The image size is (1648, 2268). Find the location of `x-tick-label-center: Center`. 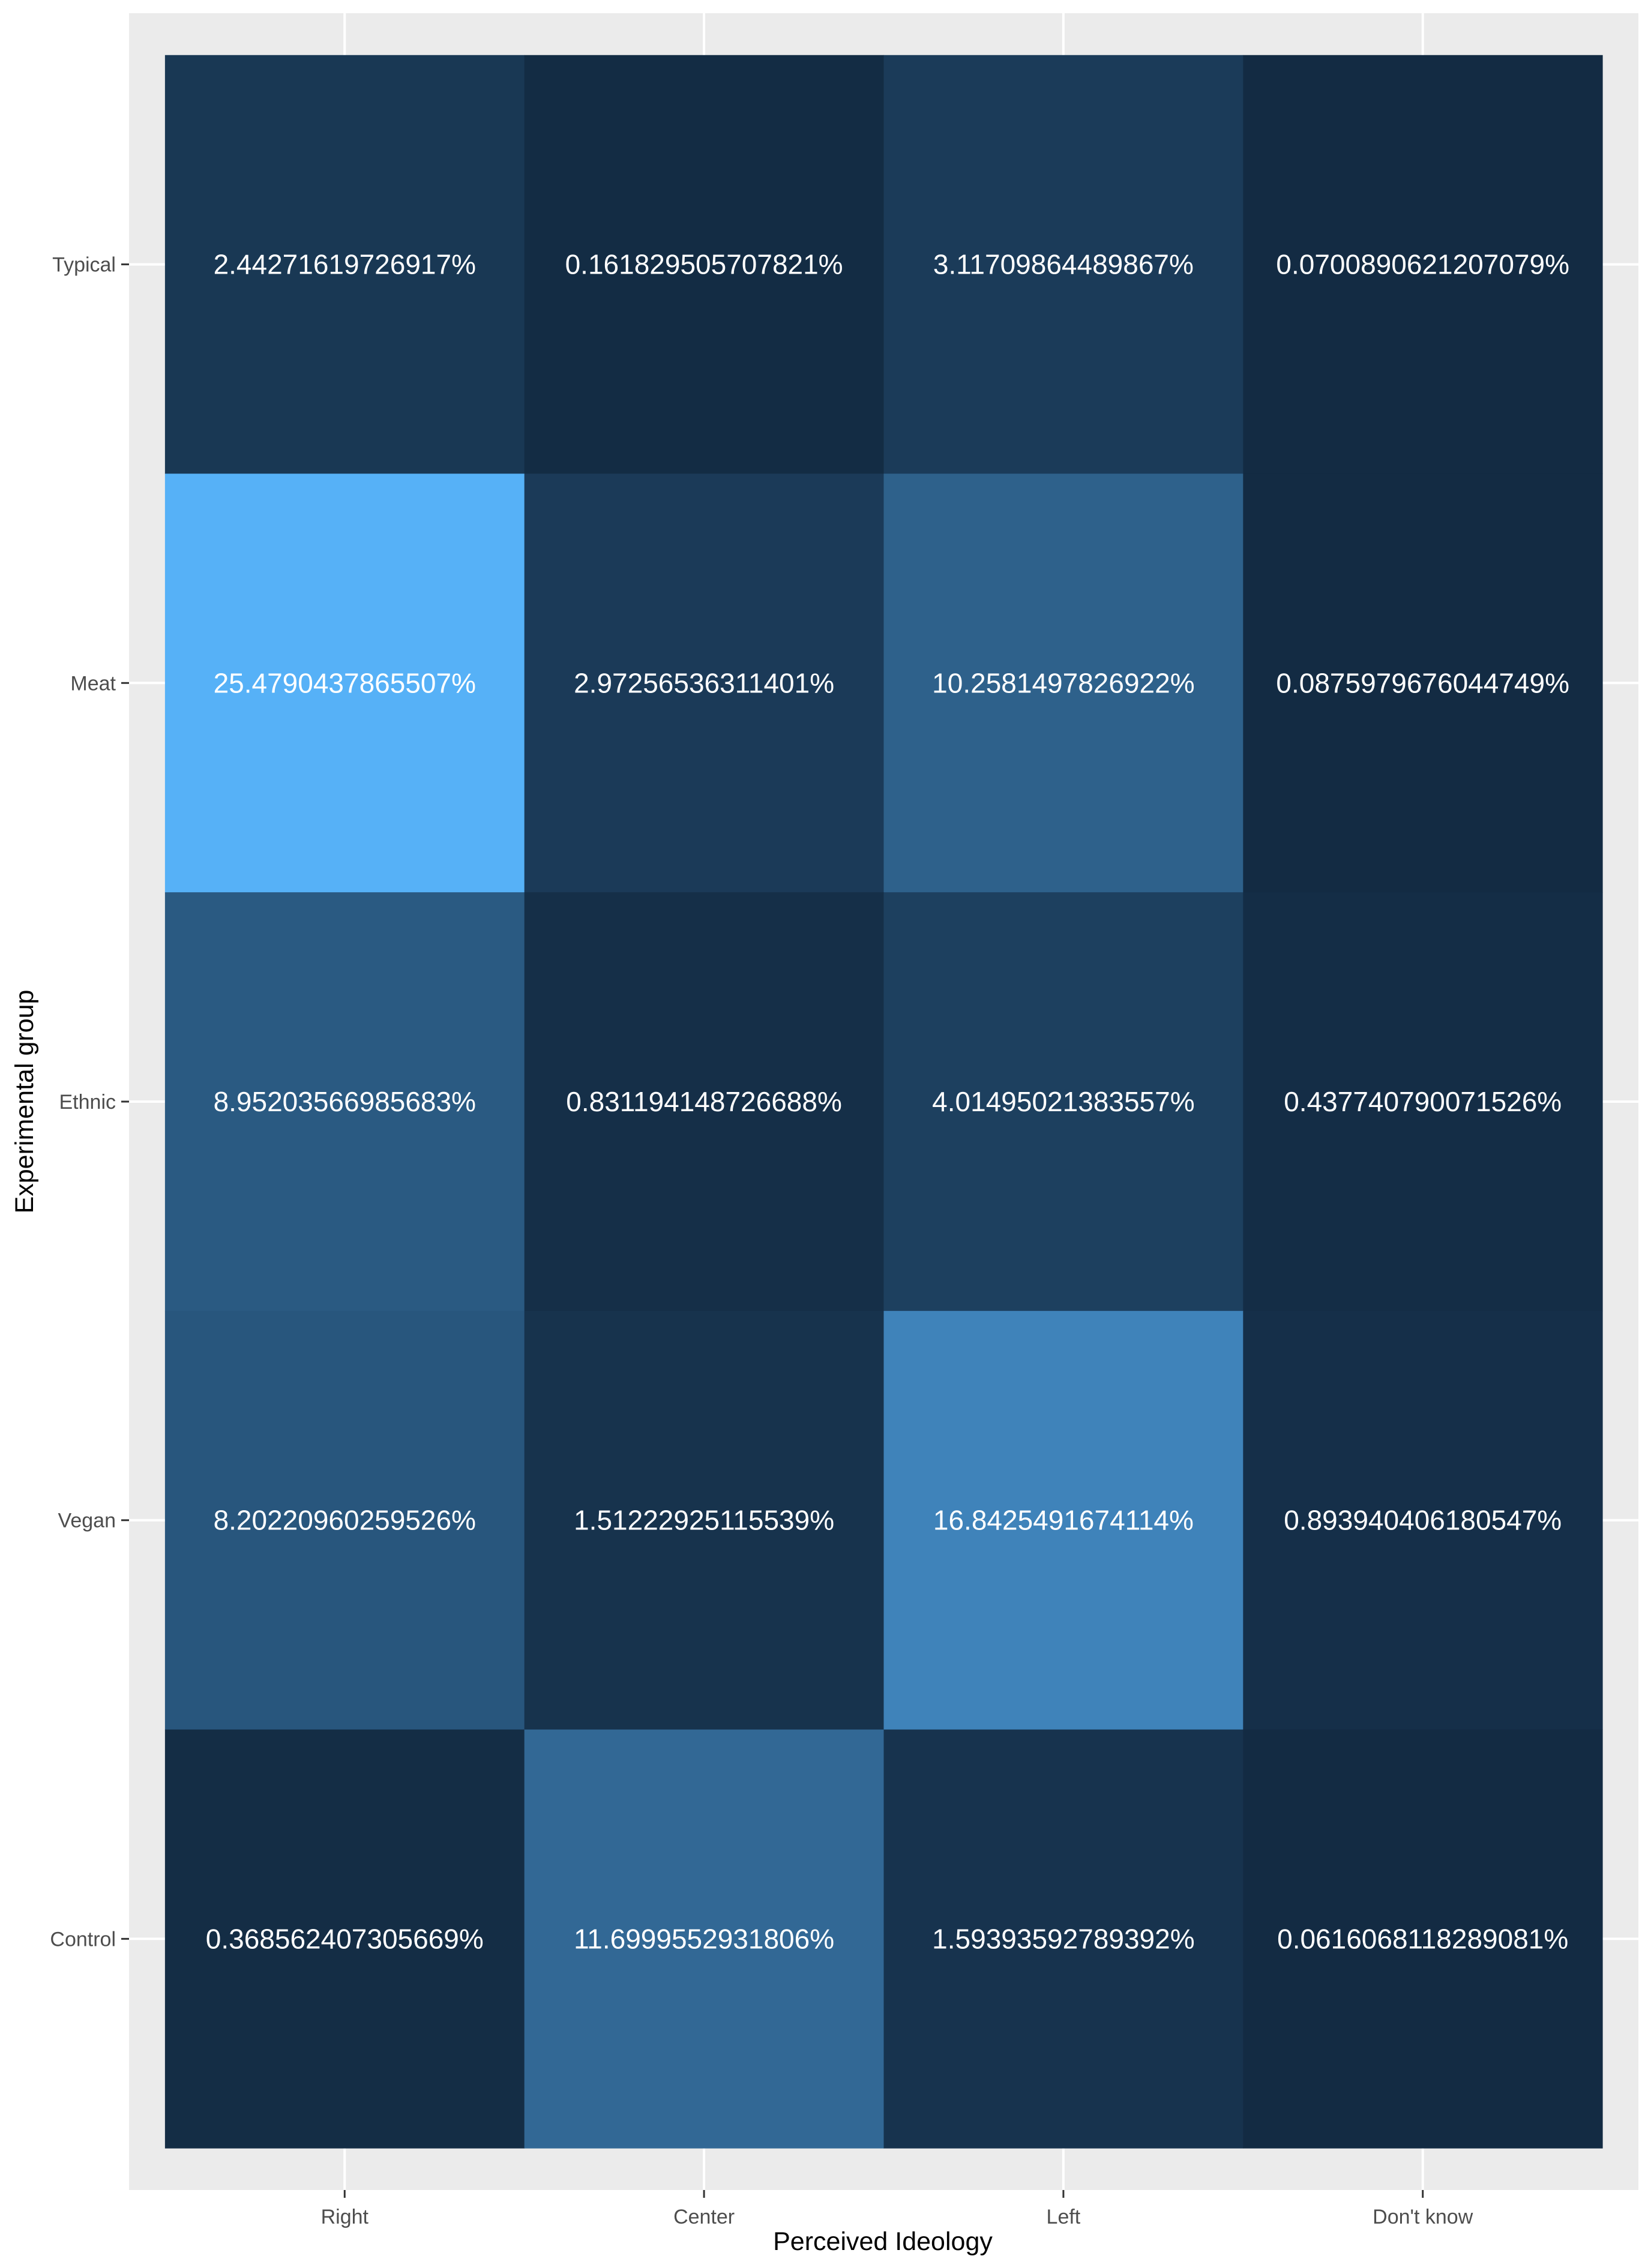

x-tick-label-center: Center is located at coordinates (704, 2217).